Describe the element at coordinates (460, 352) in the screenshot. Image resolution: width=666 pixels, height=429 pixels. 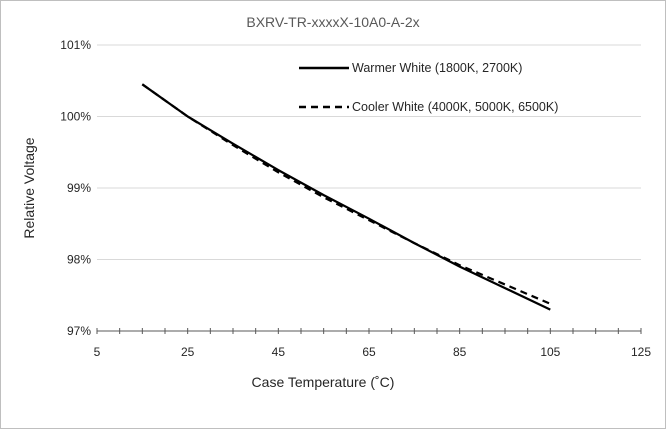
I see `x-tick-label: 85` at that location.